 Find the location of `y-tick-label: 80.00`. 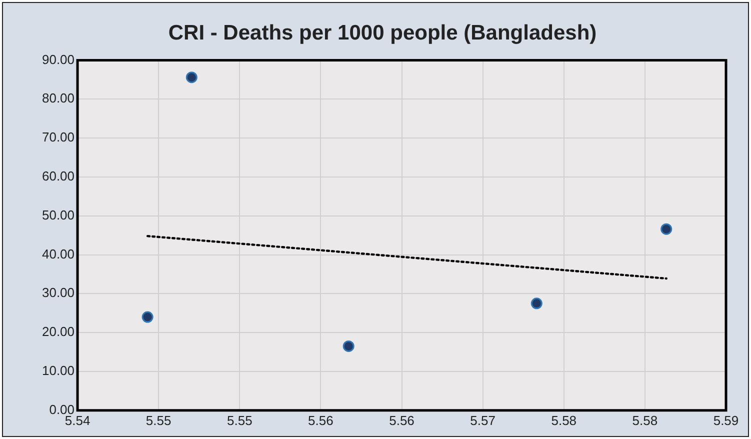

y-tick-label: 80.00 is located at coordinates (58, 98).